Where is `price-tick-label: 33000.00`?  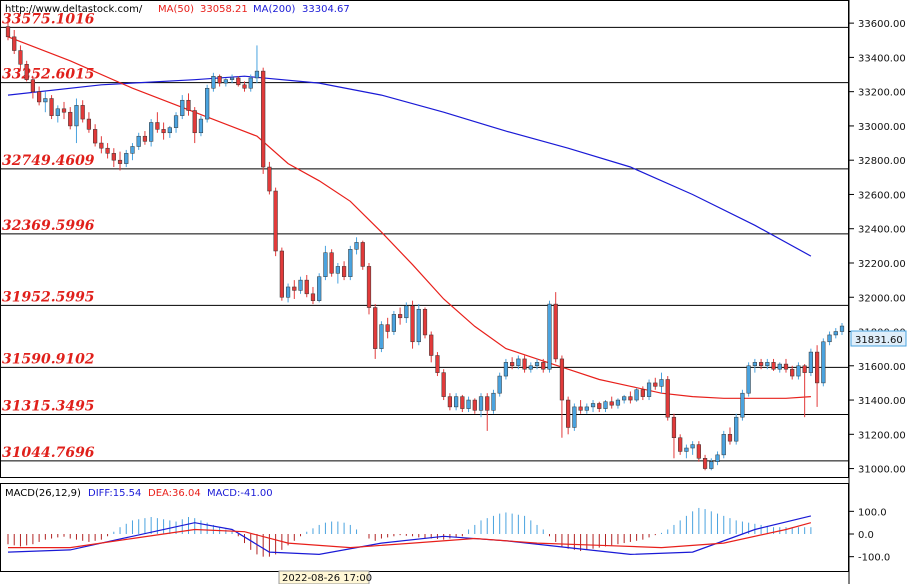
price-tick-label: 33000.00 is located at coordinates (882, 127).